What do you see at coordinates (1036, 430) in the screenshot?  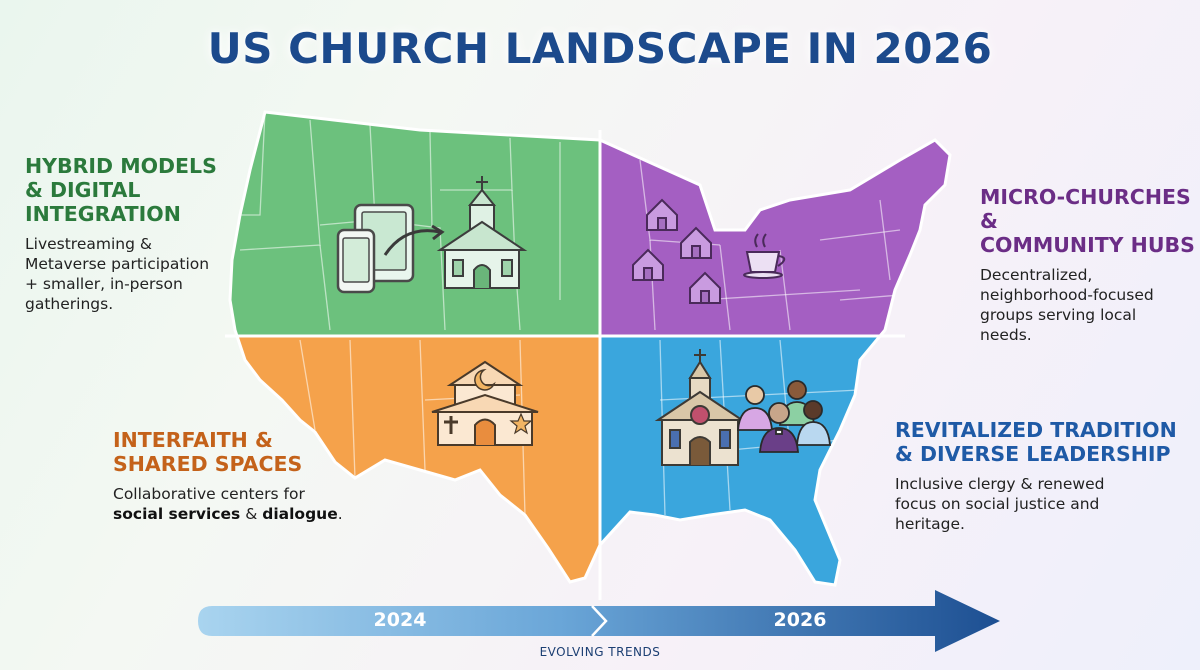 I see `heading-line: REVITALIZED TRADITION` at bounding box center [1036, 430].